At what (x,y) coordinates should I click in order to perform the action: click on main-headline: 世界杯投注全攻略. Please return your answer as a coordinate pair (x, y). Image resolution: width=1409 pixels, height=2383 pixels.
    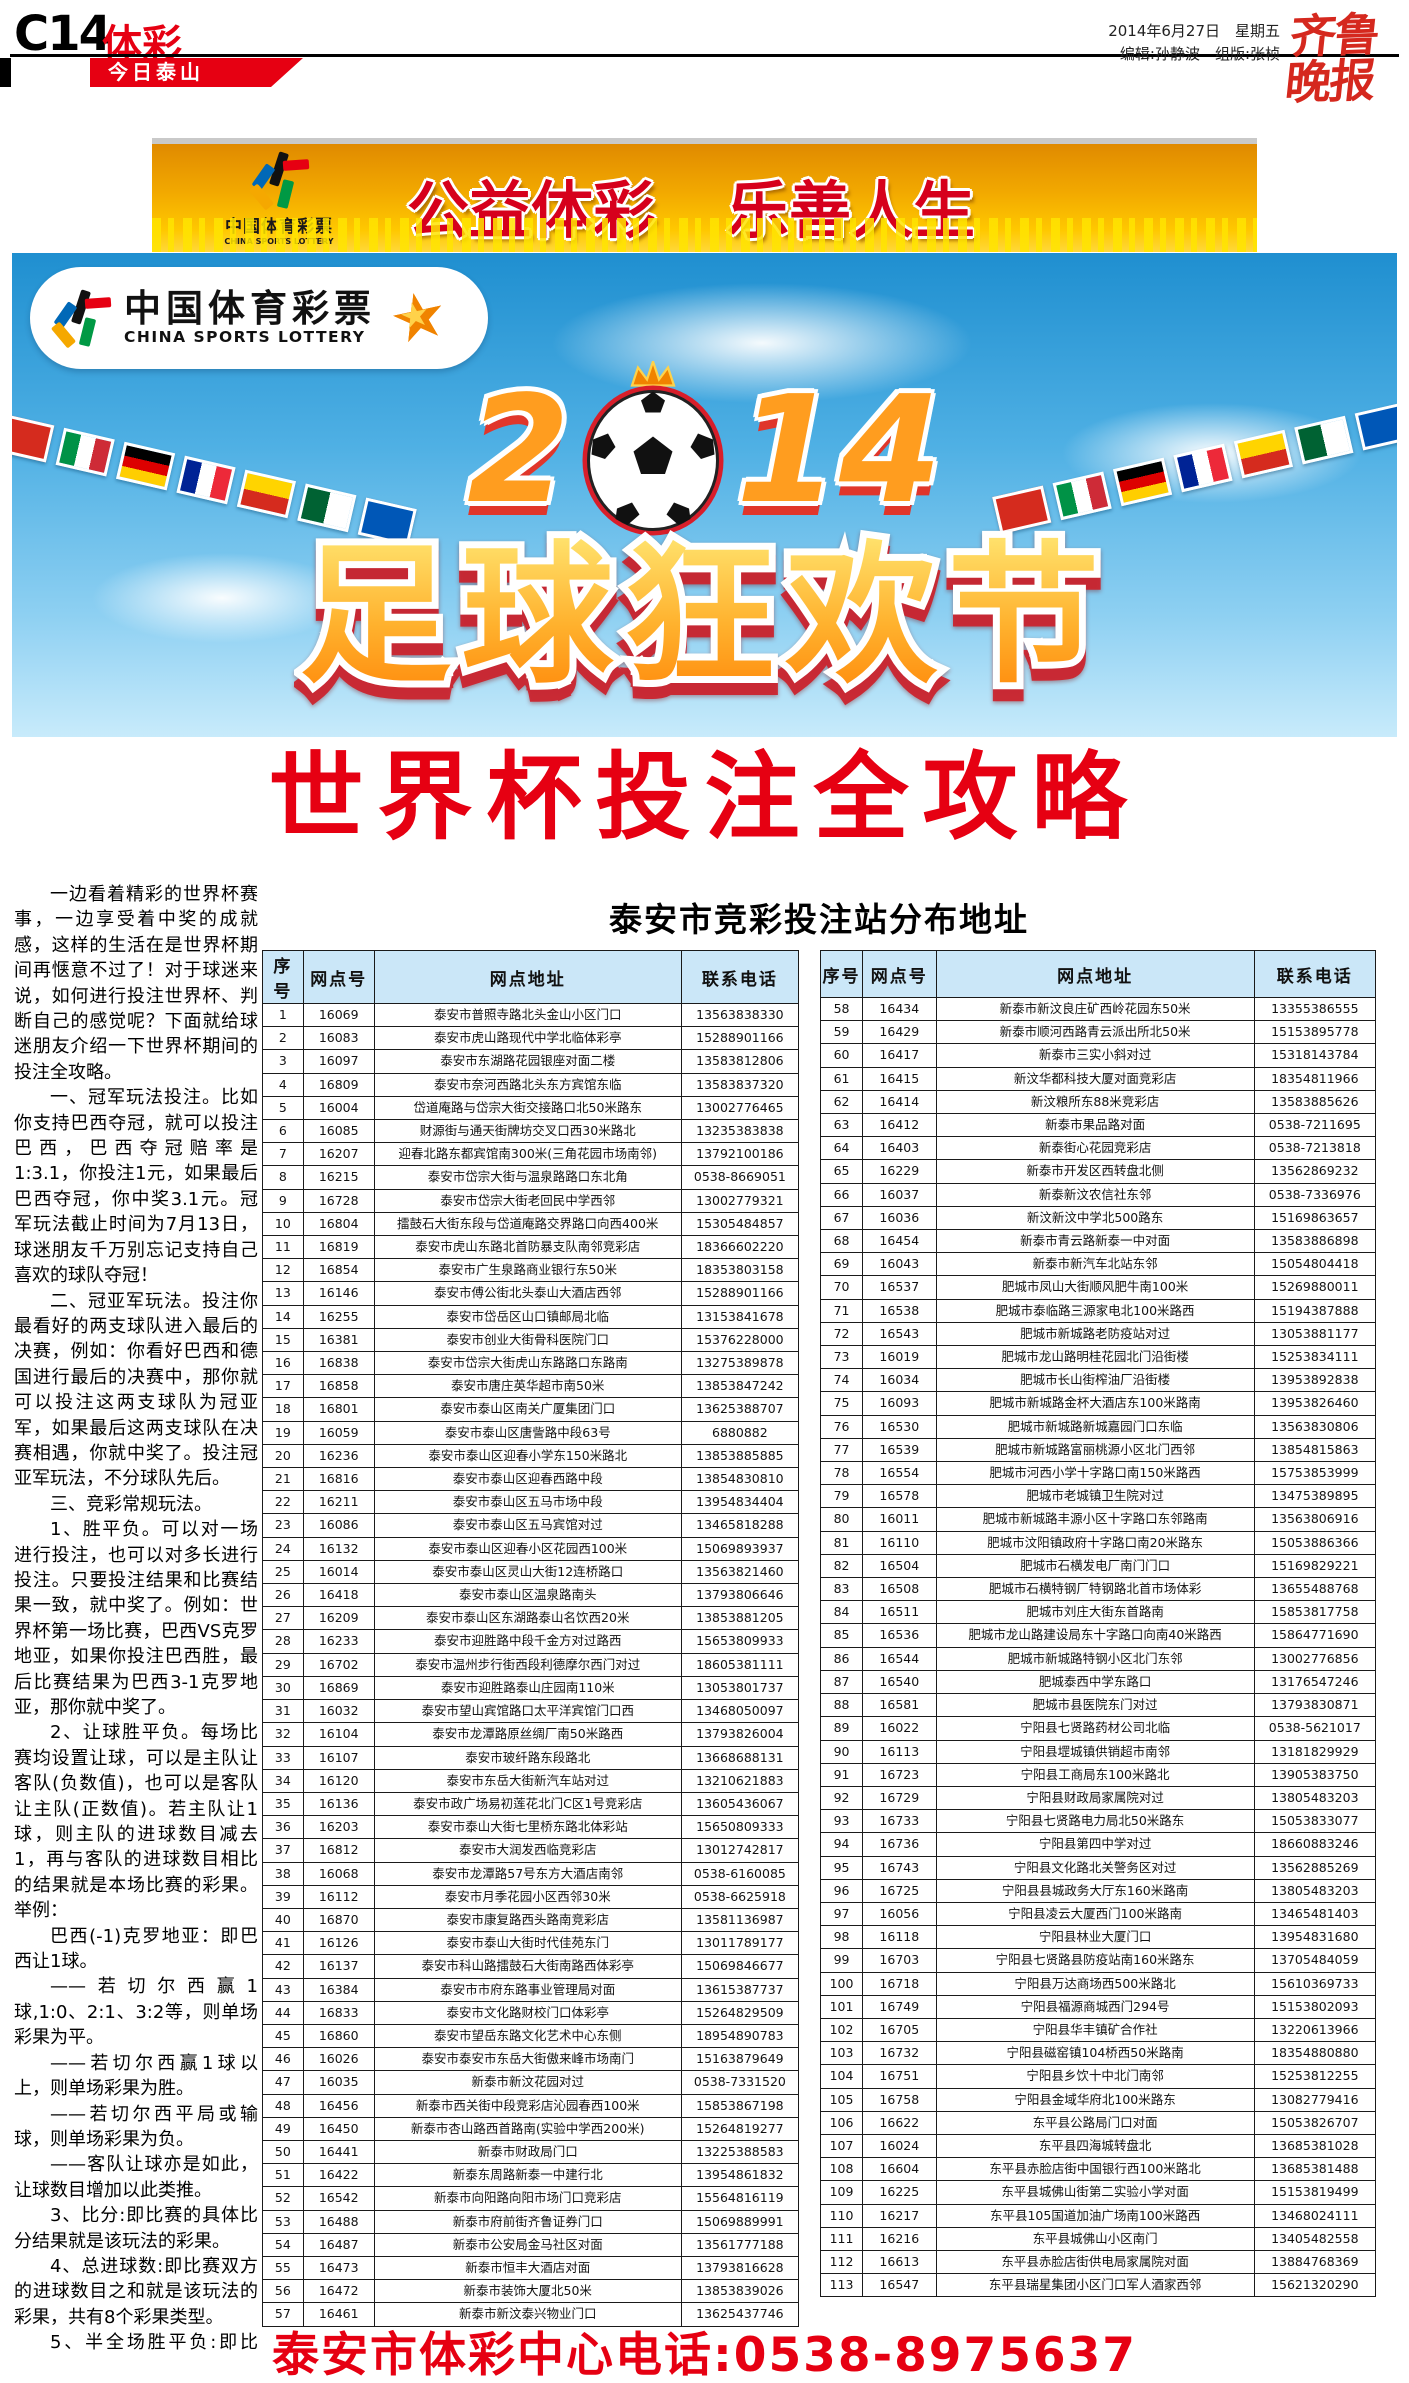
    Looking at the image, I should click on (704, 797).